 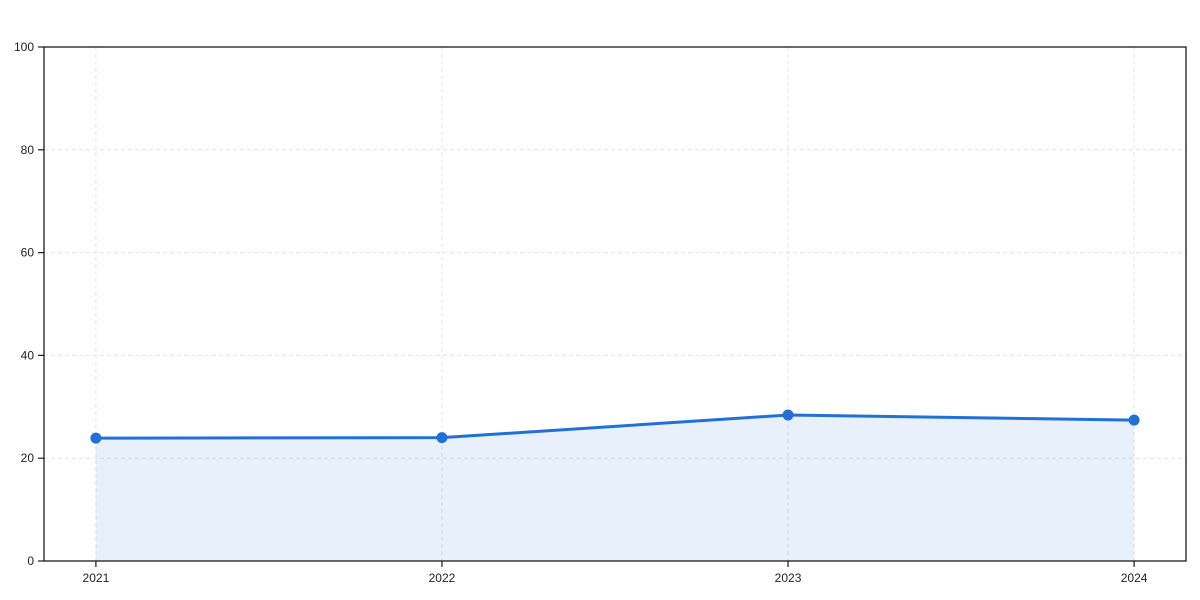 What do you see at coordinates (442, 578) in the screenshot?
I see `x-tick-label: 2022` at bounding box center [442, 578].